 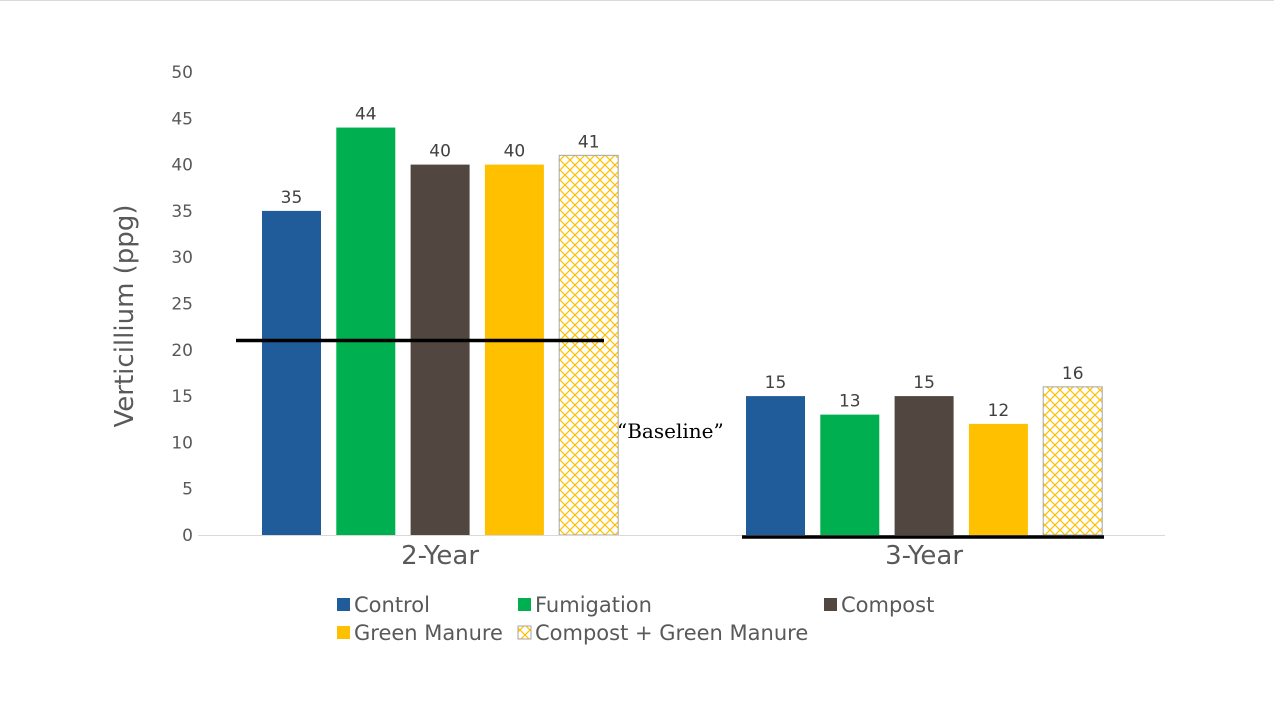 I want to click on bar-green-manure-2-year, so click(x=514, y=349).